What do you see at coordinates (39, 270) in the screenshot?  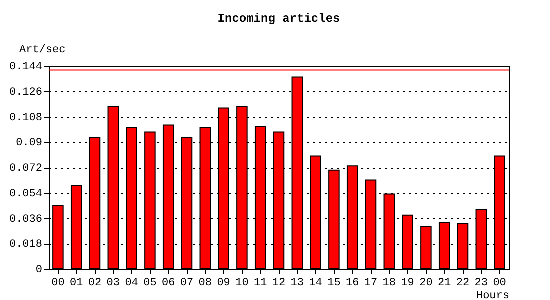 I see `y-tick-label: 0` at bounding box center [39, 270].